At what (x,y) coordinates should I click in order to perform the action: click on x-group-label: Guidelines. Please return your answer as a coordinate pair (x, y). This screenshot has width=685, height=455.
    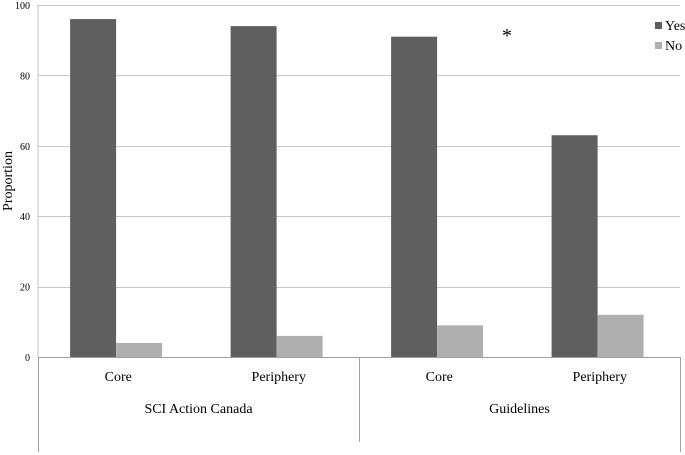
    Looking at the image, I should click on (519, 409).